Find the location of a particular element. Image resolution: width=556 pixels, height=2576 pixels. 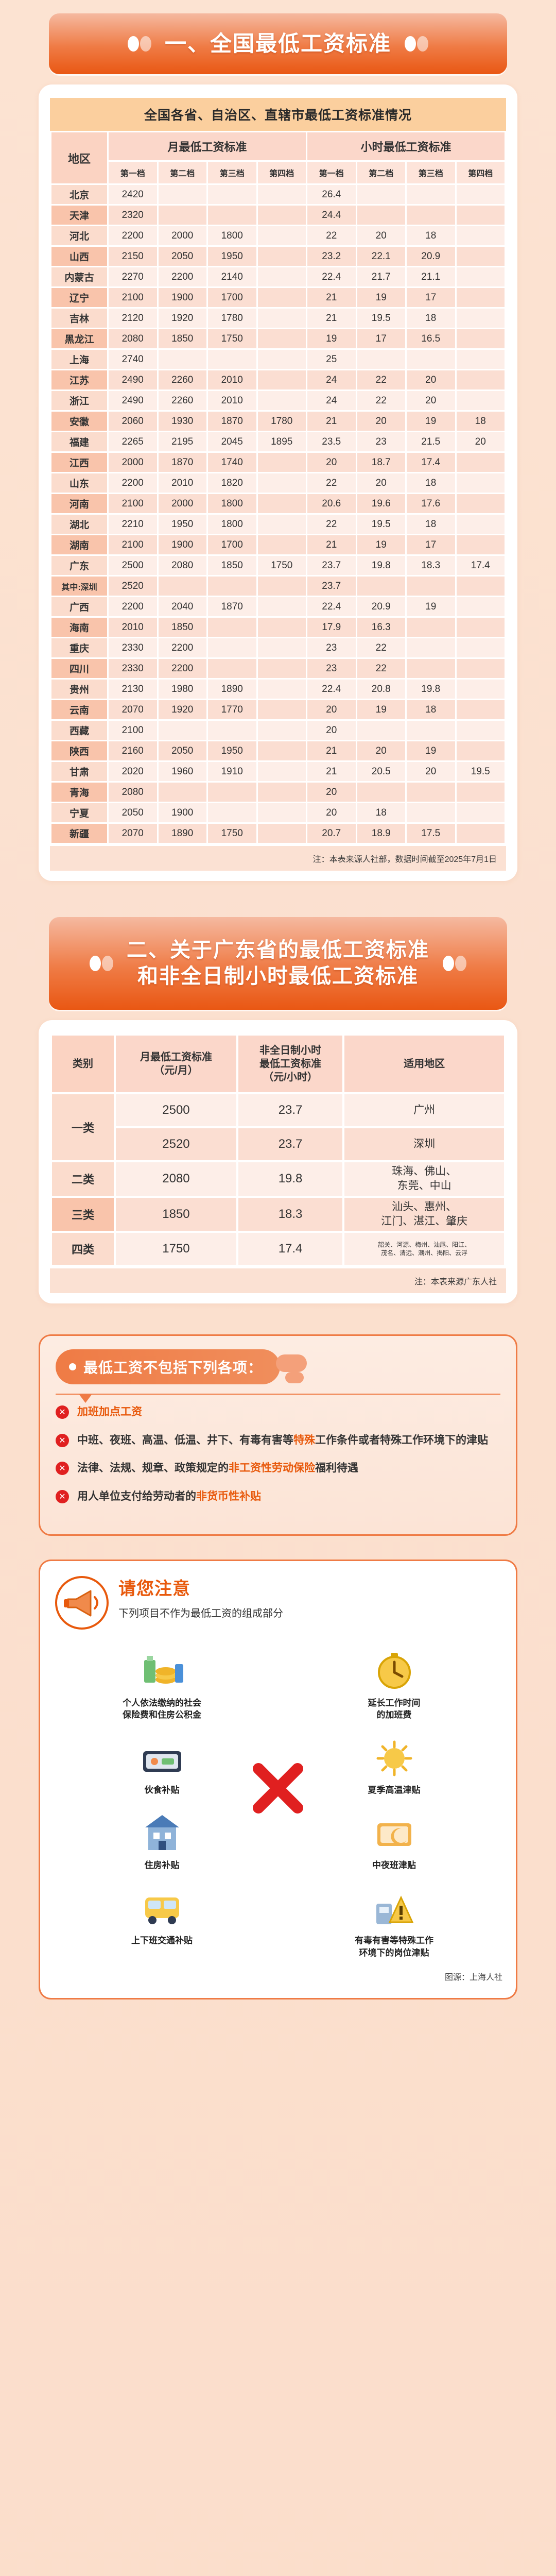

notice-subtitle: 下列项目不作为最低工资的组成部分 is located at coordinates (200, 1613).